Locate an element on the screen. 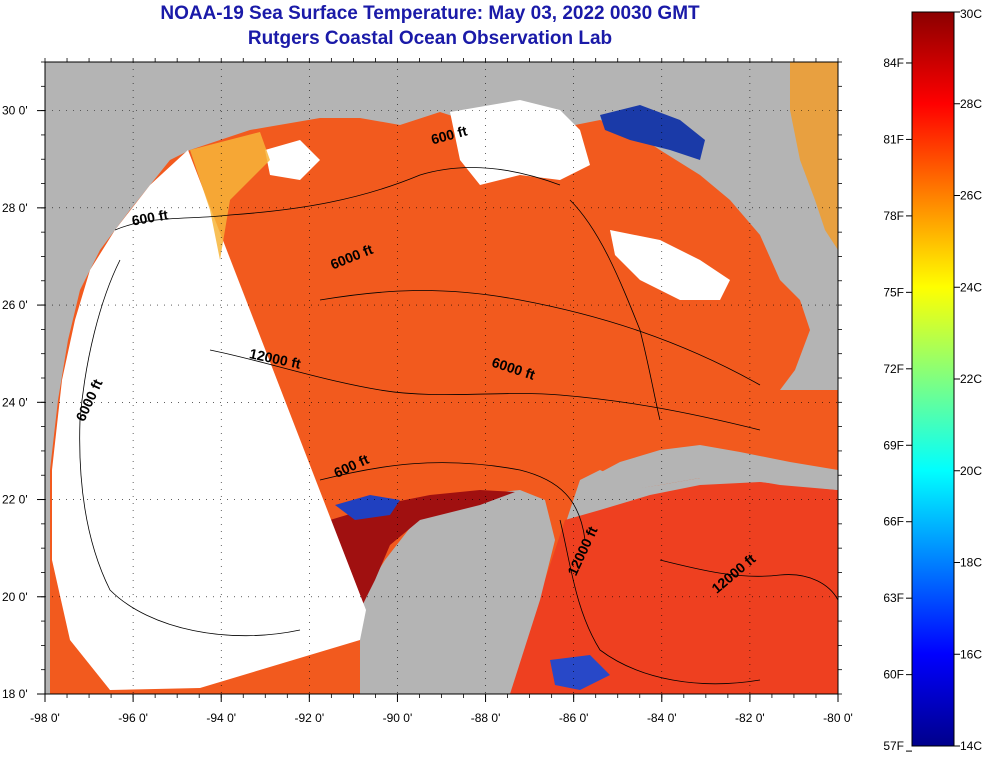  colorbar-c-label: 18C is located at coordinates (971, 563).